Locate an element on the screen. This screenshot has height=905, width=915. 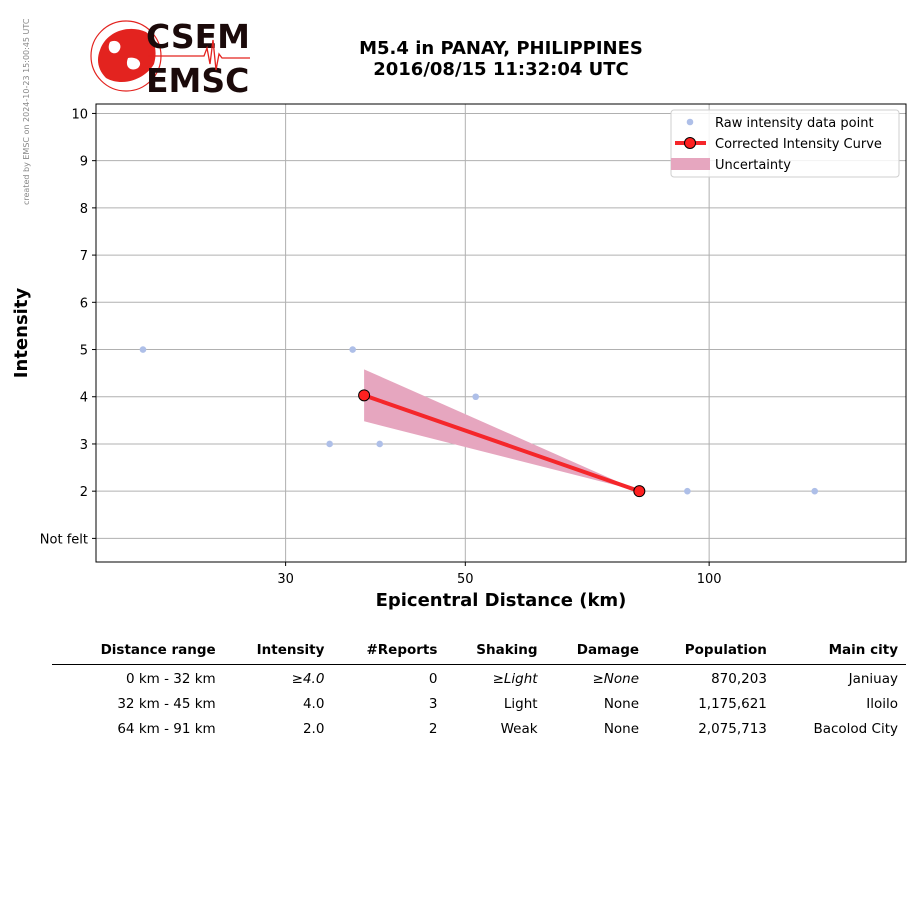
y-tick-label: 4 is located at coordinates (84, 398).